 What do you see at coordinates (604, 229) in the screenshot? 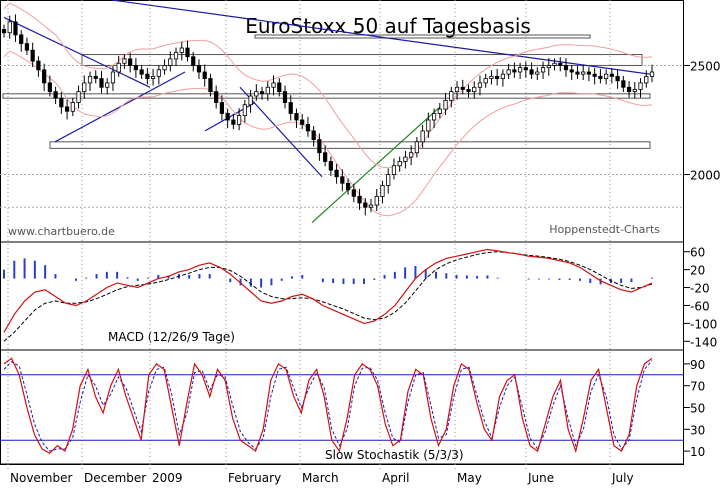
I see `watermark-right: Hoppenstedt-Charts` at bounding box center [604, 229].